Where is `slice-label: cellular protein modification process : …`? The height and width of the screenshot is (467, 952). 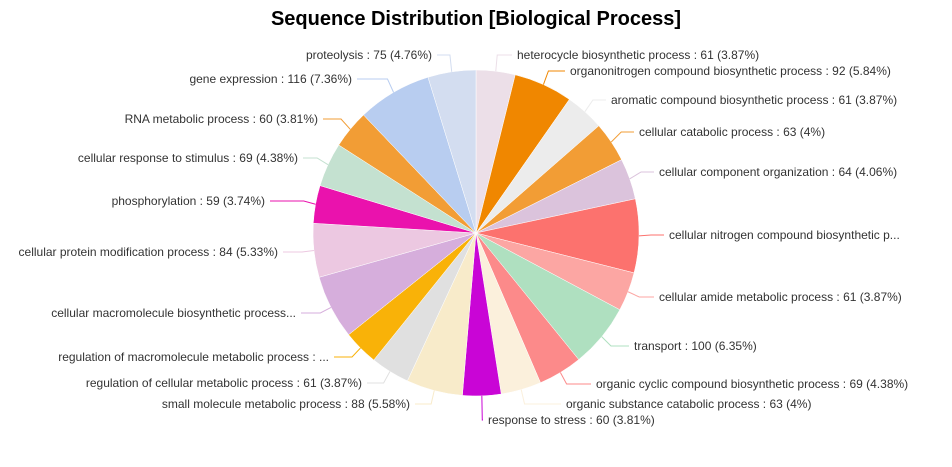
slice-label: cellular protein modification process : … is located at coordinates (148, 252).